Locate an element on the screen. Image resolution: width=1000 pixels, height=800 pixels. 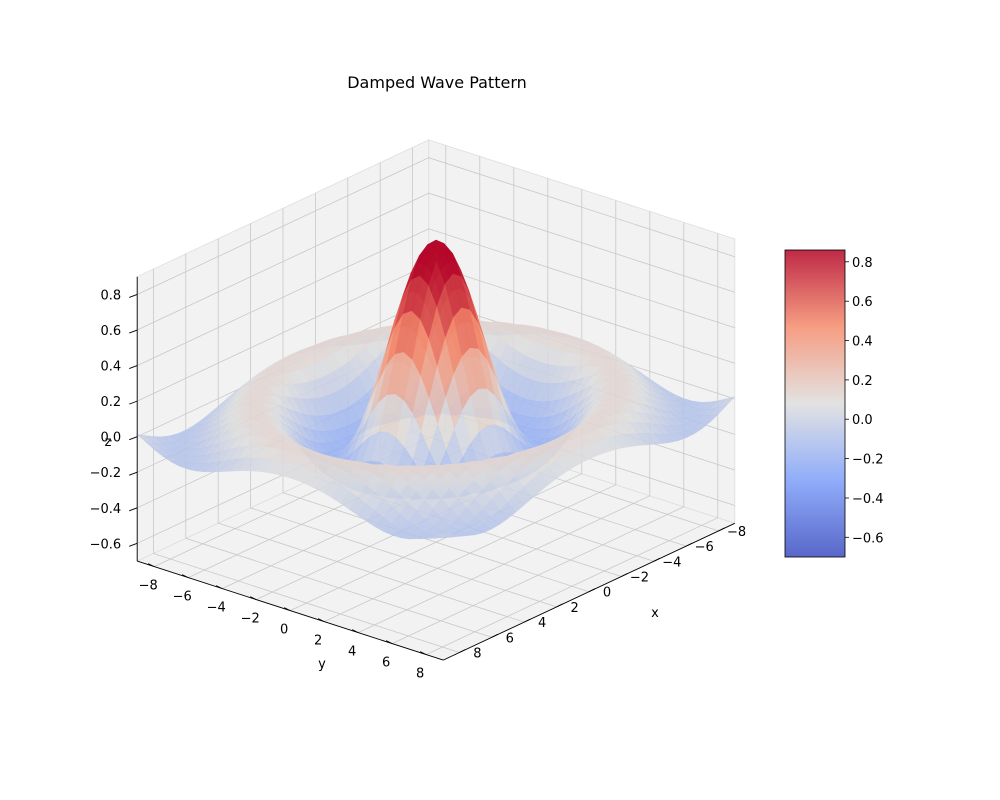
x-tick-label: −4 is located at coordinates (671, 562).